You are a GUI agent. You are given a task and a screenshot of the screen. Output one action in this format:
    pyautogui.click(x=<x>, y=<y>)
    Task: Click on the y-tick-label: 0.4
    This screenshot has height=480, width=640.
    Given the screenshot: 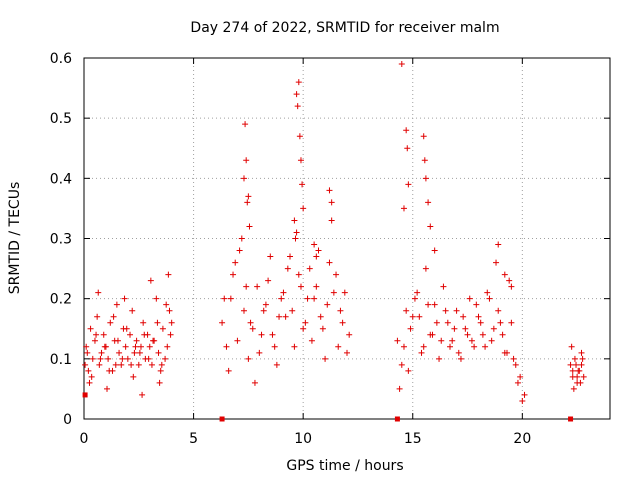 What is the action you would take?
    pyautogui.click(x=61, y=179)
    